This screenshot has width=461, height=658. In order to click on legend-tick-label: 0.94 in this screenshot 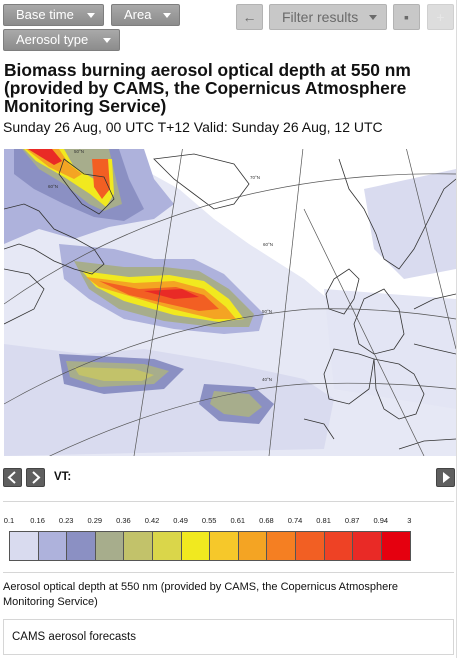, I will do `click(381, 520)`.